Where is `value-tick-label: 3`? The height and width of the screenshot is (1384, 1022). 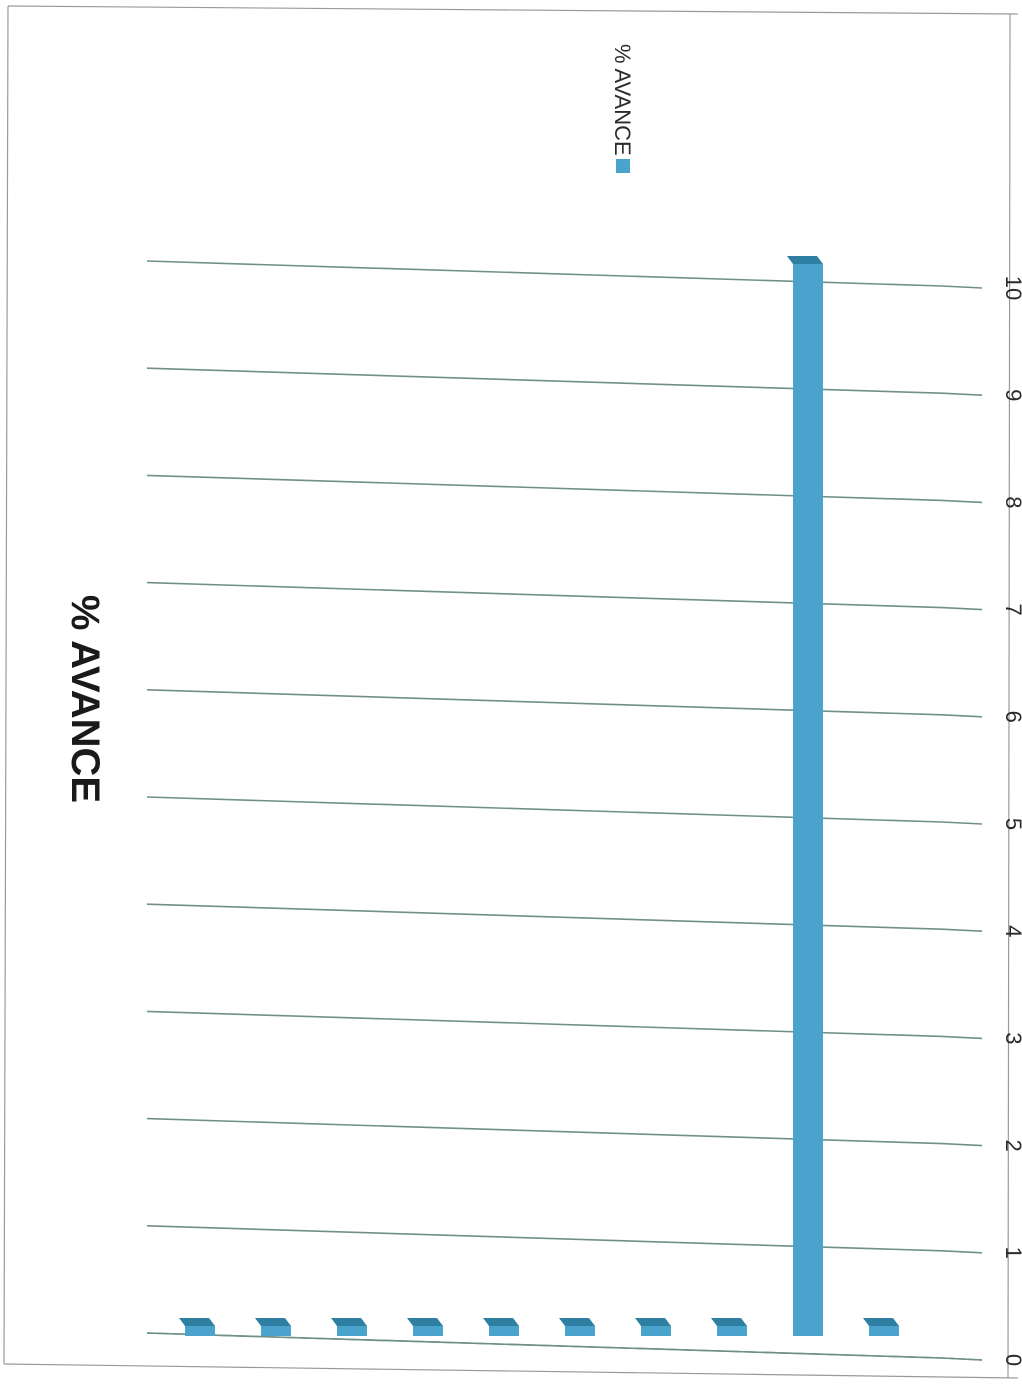
value-tick-label: 3 is located at coordinates (1011, 1038).